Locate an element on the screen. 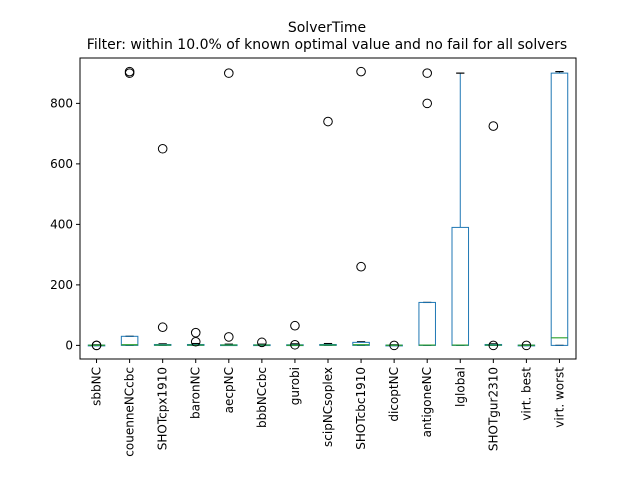 The height and width of the screenshot is (480, 640). x-tick-label: scipNCsoplex is located at coordinates (328, 407).